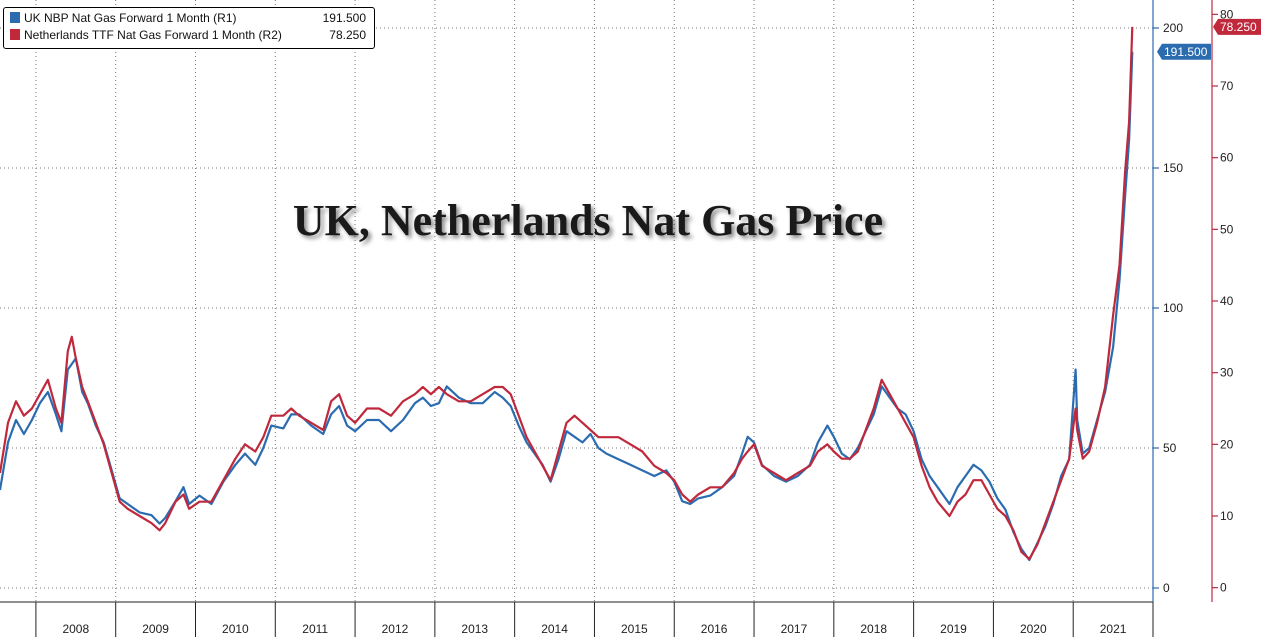 This screenshot has height=637, width=1261. I want to click on x-tick-label: 2011, so click(315, 629).